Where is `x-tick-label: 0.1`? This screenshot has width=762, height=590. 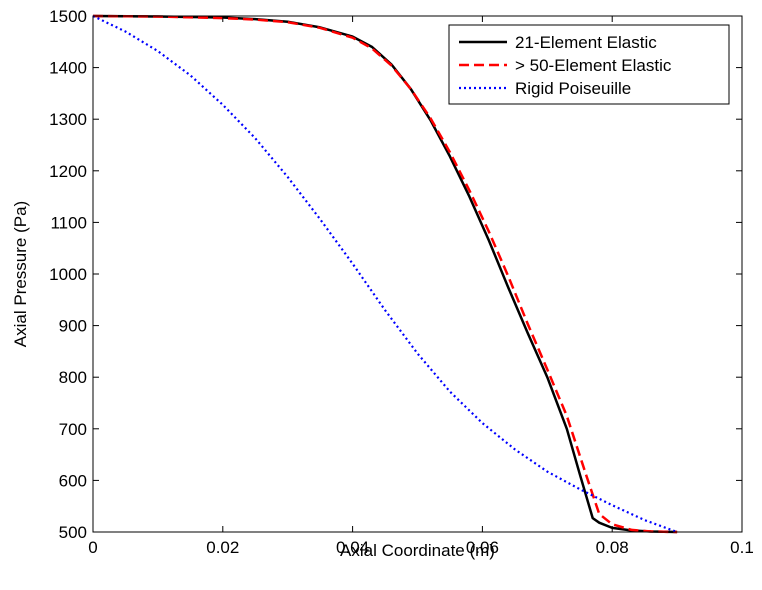
x-tick-label: 0.1 is located at coordinates (742, 547).